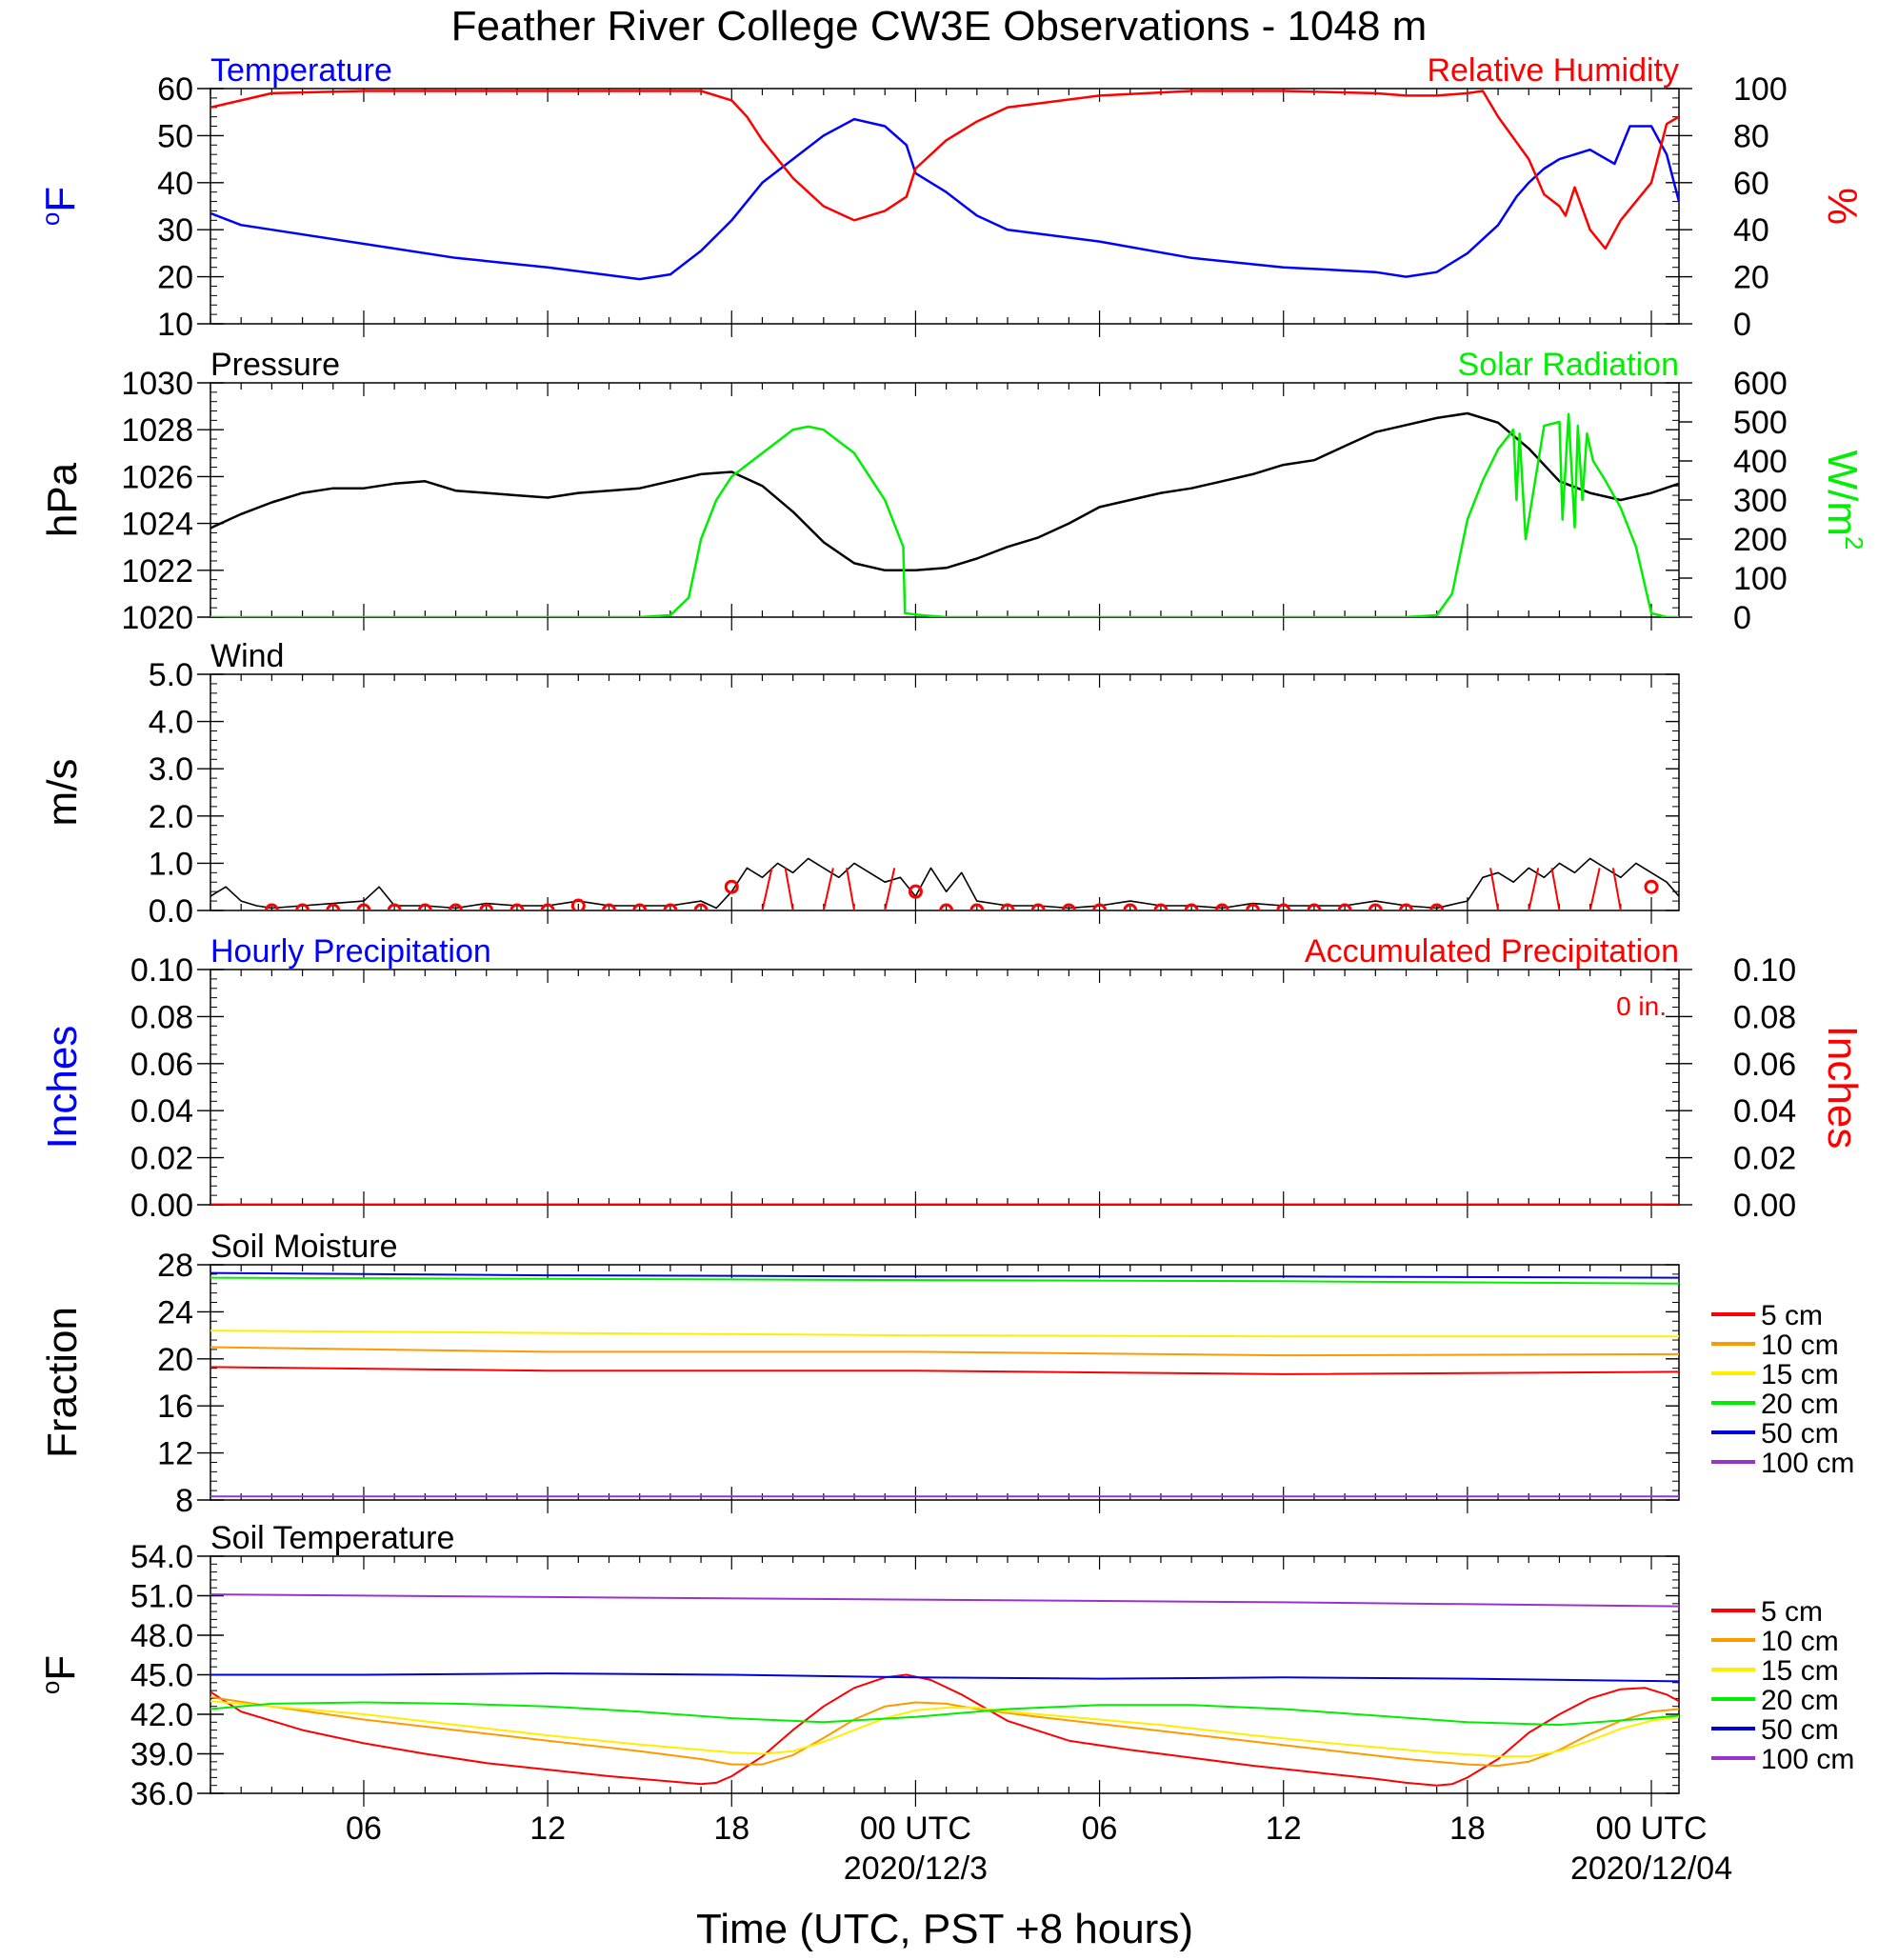 The image size is (1878, 1960). I want to click on legend-entry: 5 cm, so click(1792, 1315).